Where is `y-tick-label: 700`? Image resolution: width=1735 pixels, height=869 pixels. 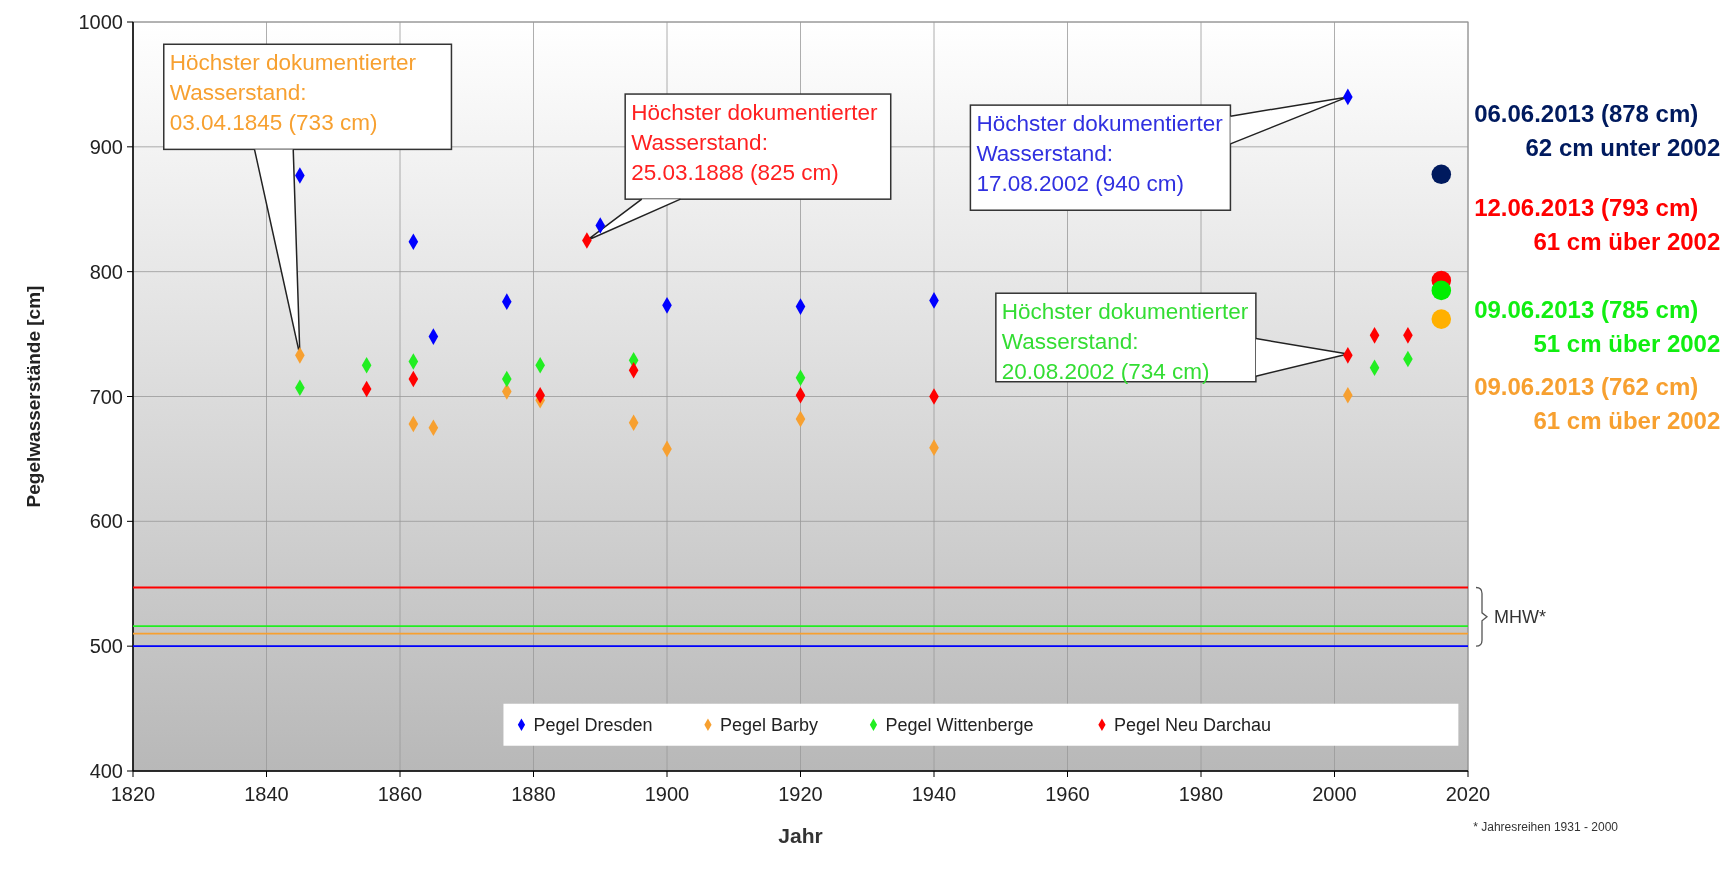
y-tick-label: 700 is located at coordinates (106, 396).